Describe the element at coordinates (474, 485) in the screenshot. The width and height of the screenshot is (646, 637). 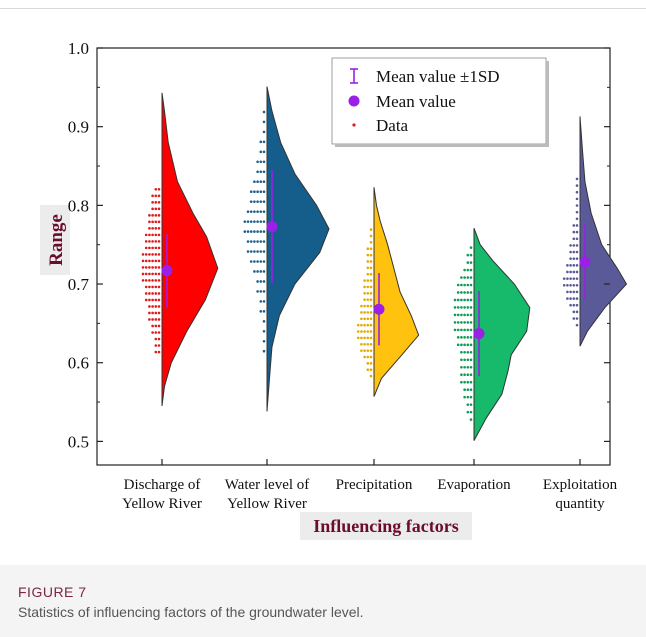
I see `x-tick-label: Evaporation` at that location.